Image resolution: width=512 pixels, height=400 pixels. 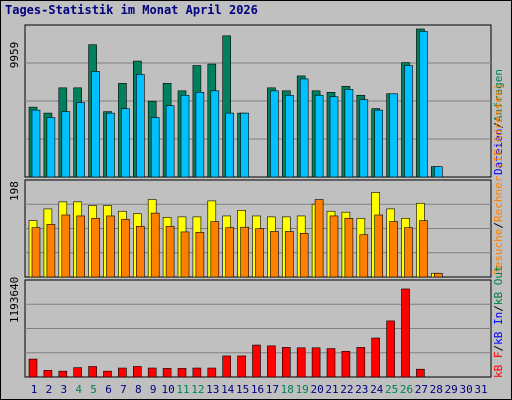 What do you see at coordinates (93, 389) in the screenshot?
I see `x-tick-label: 5` at bounding box center [93, 389].